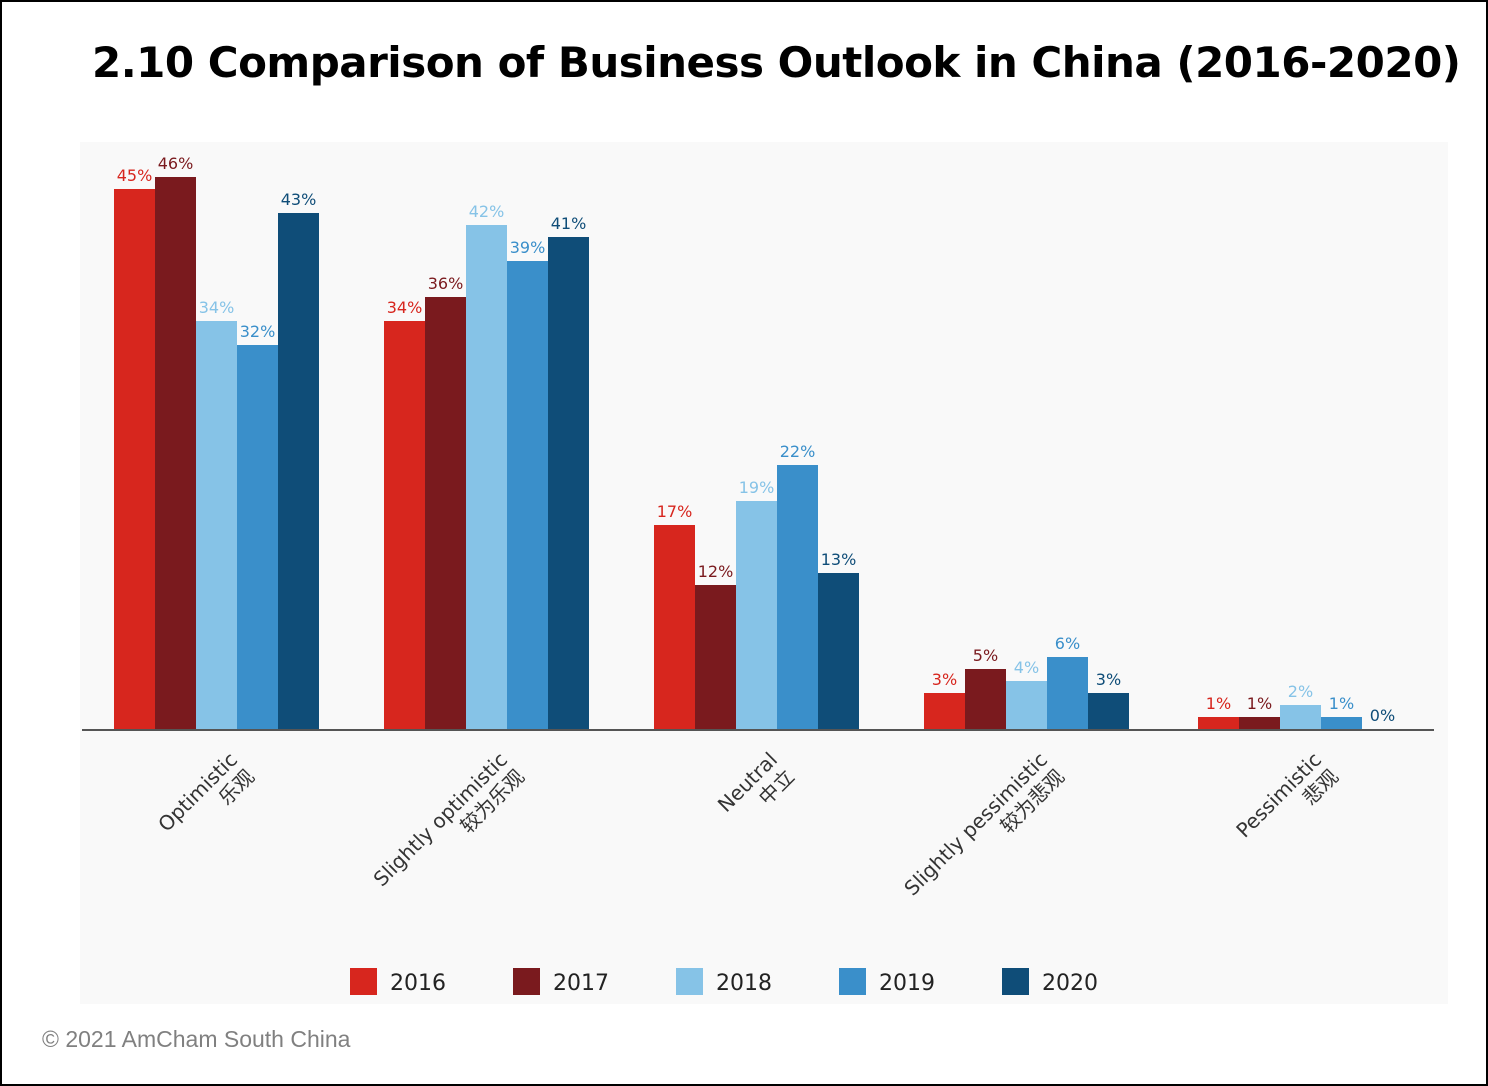  What do you see at coordinates (907, 983) in the screenshot?
I see `legend-label-2019: 2019` at bounding box center [907, 983].